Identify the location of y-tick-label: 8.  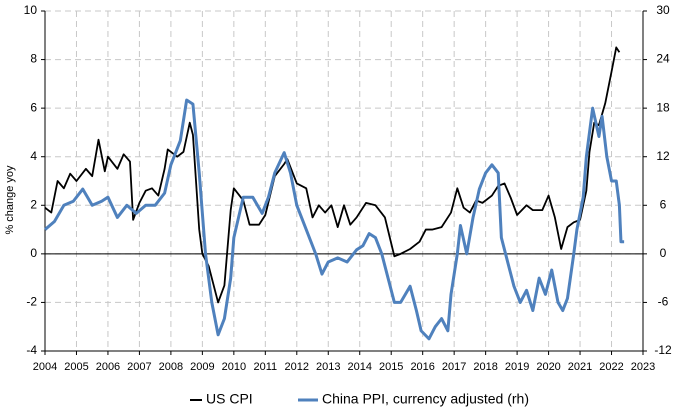
(33, 59).